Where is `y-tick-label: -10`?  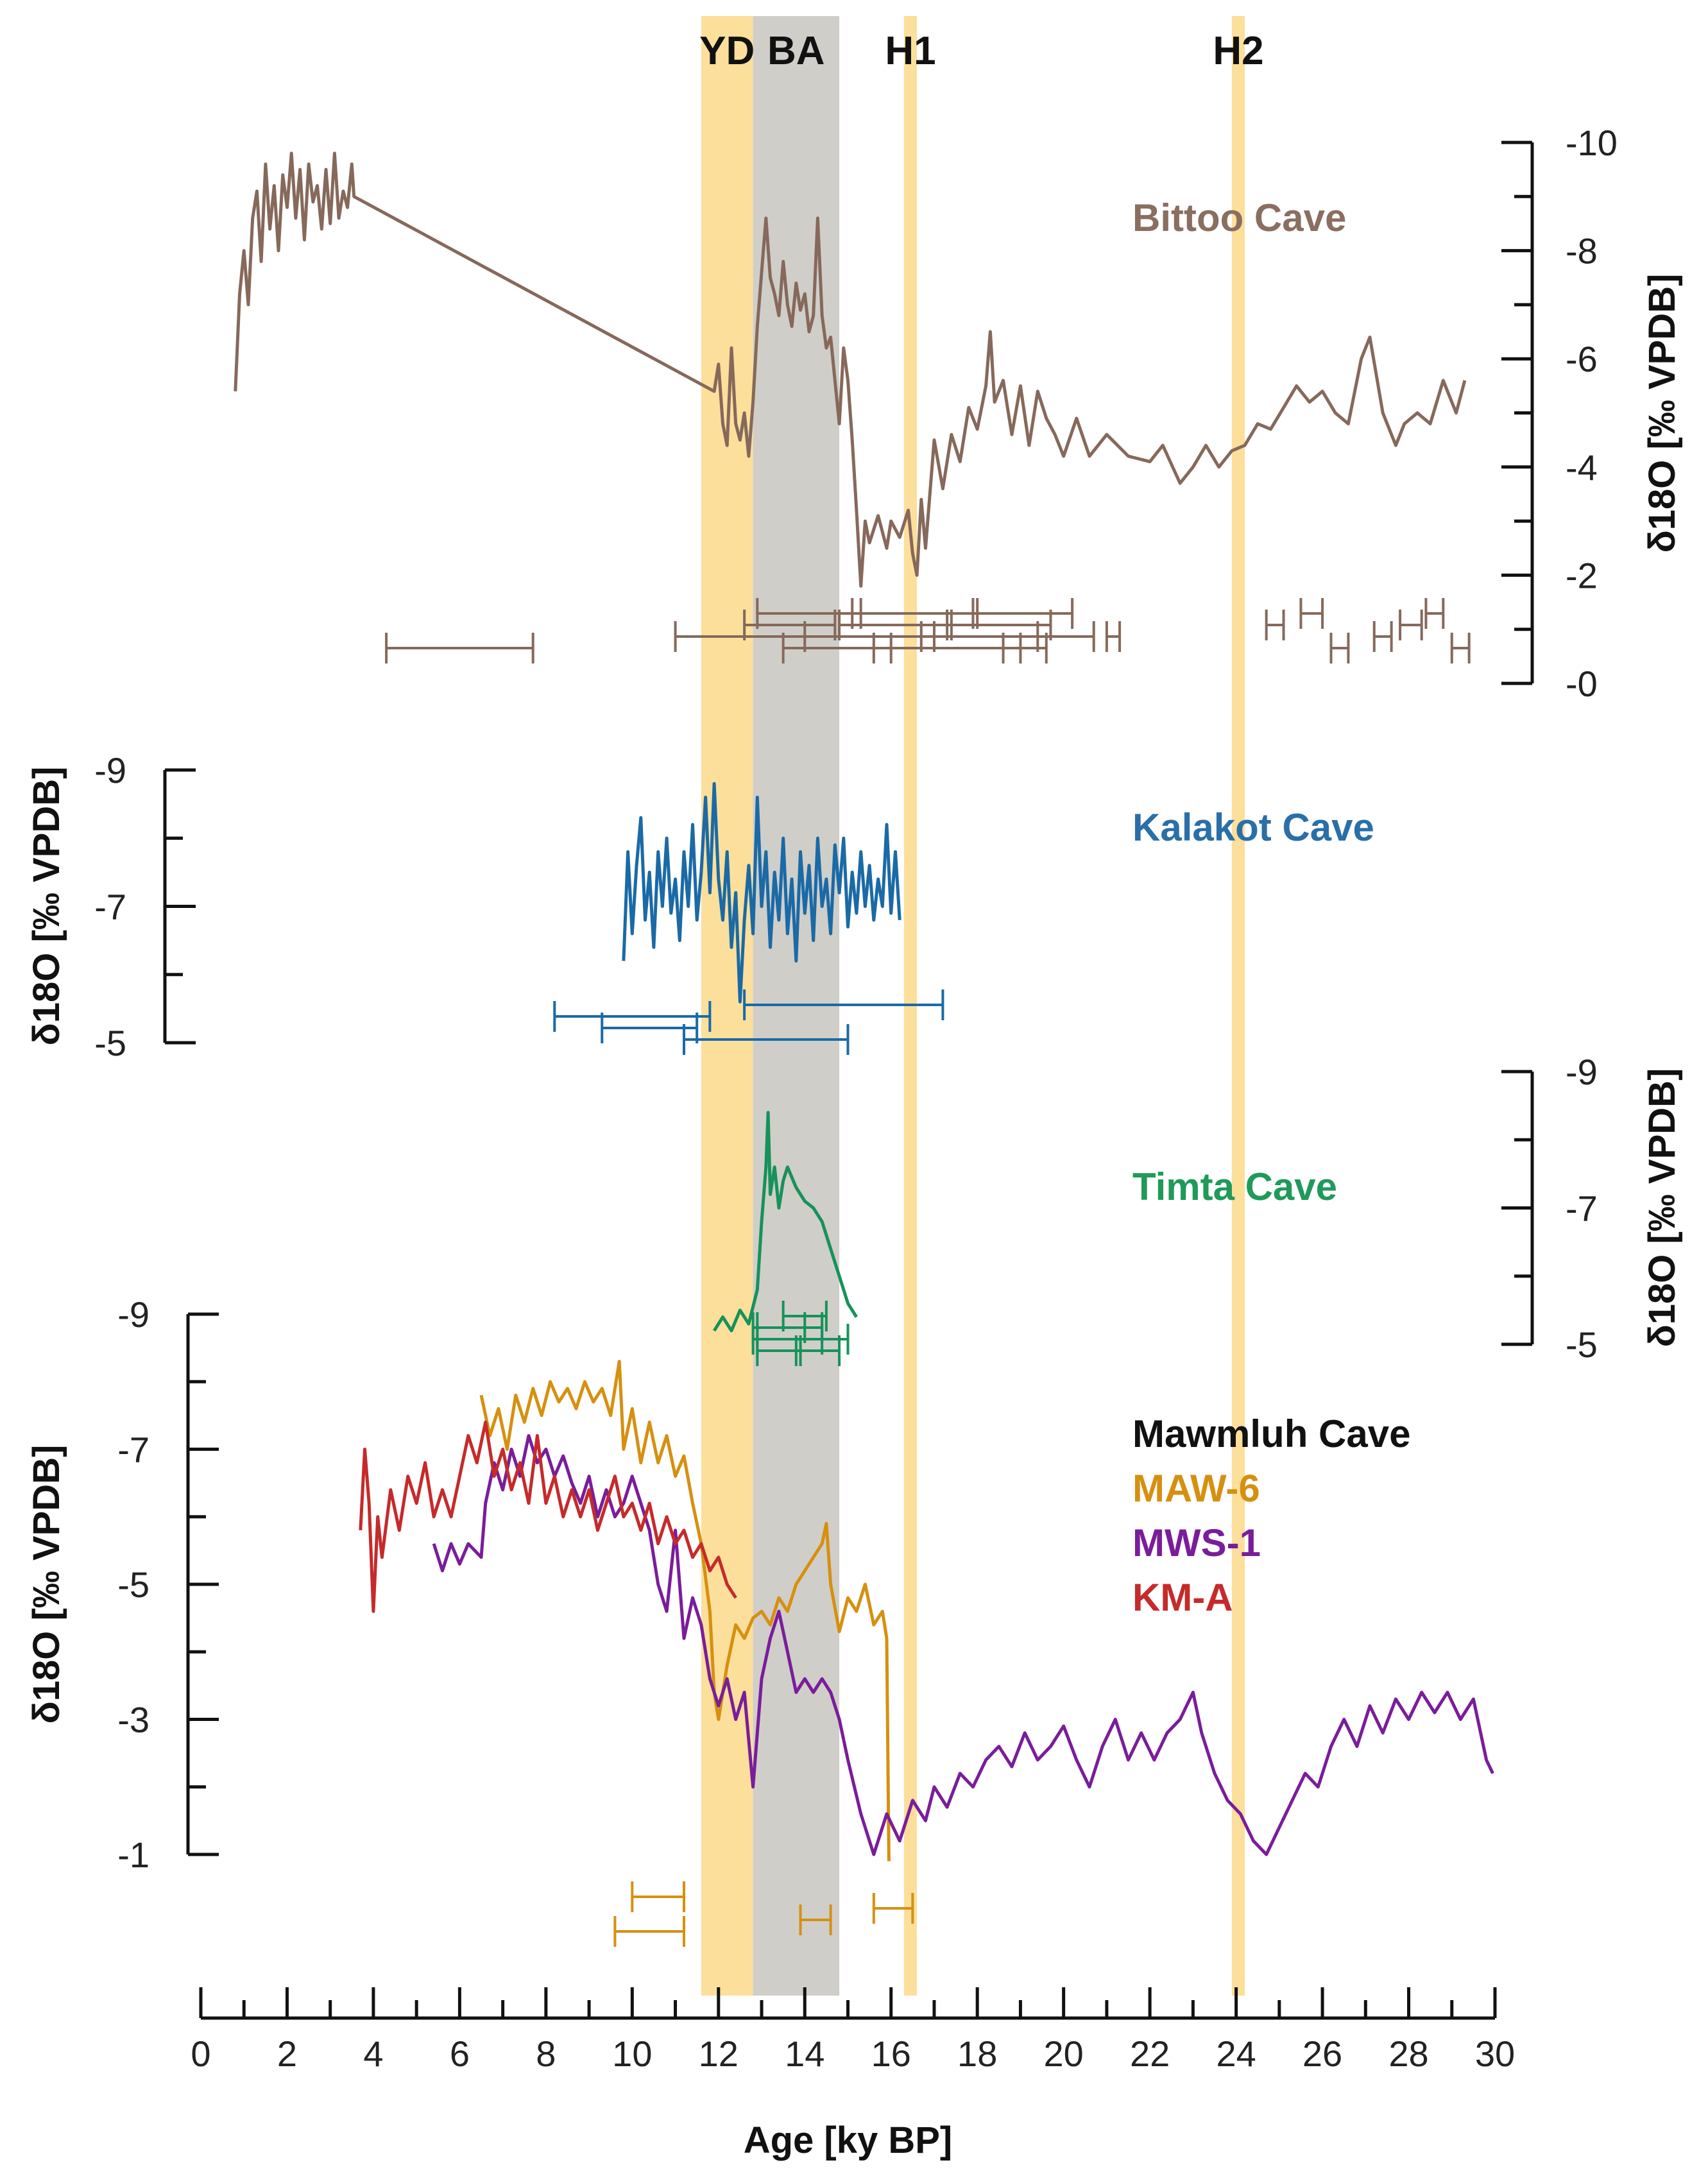 y-tick-label: -10 is located at coordinates (1592, 143).